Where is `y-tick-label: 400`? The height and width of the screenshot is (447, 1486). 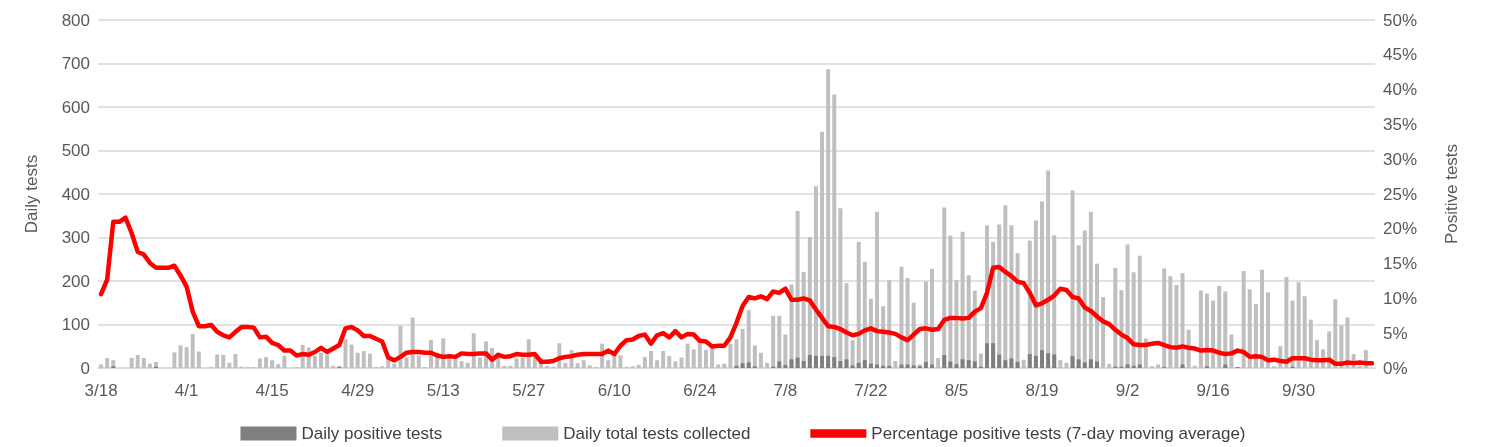 y-tick-label: 400 is located at coordinates (75, 194).